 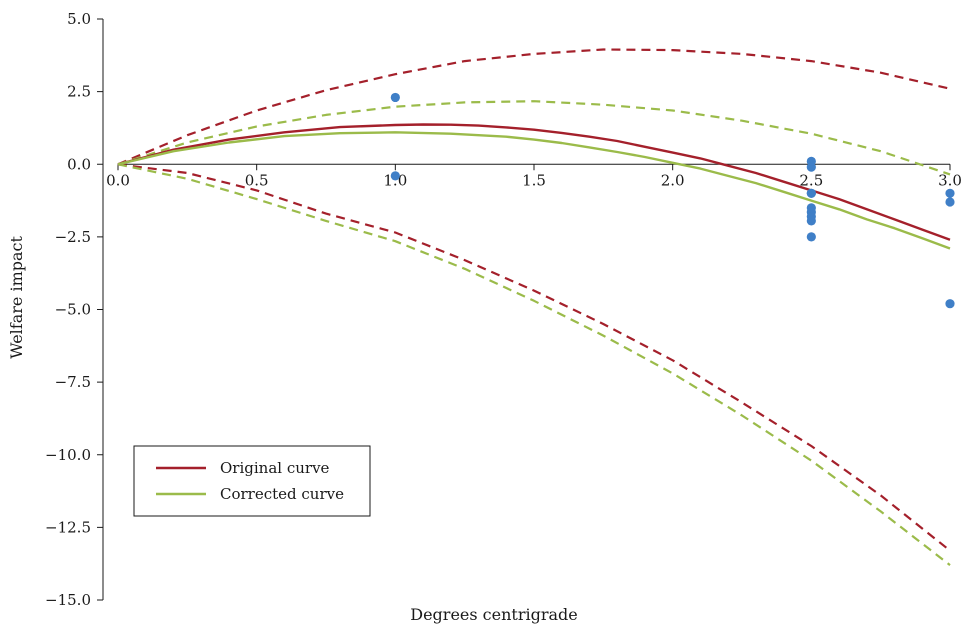 I want to click on y-tick-label: −2.5, so click(x=73, y=237).